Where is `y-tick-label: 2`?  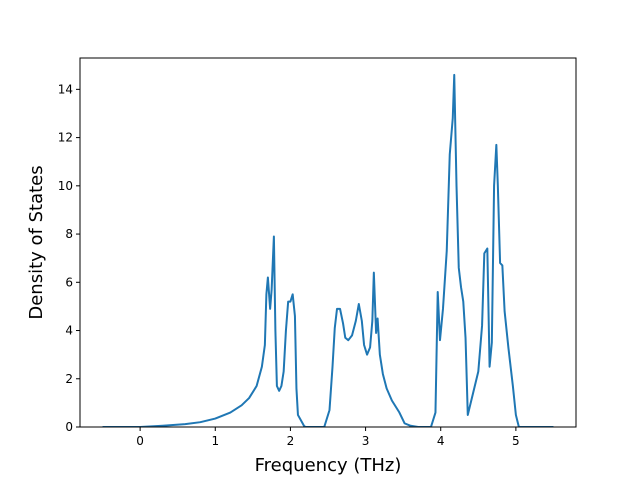 y-tick-label: 2 is located at coordinates (69, 379).